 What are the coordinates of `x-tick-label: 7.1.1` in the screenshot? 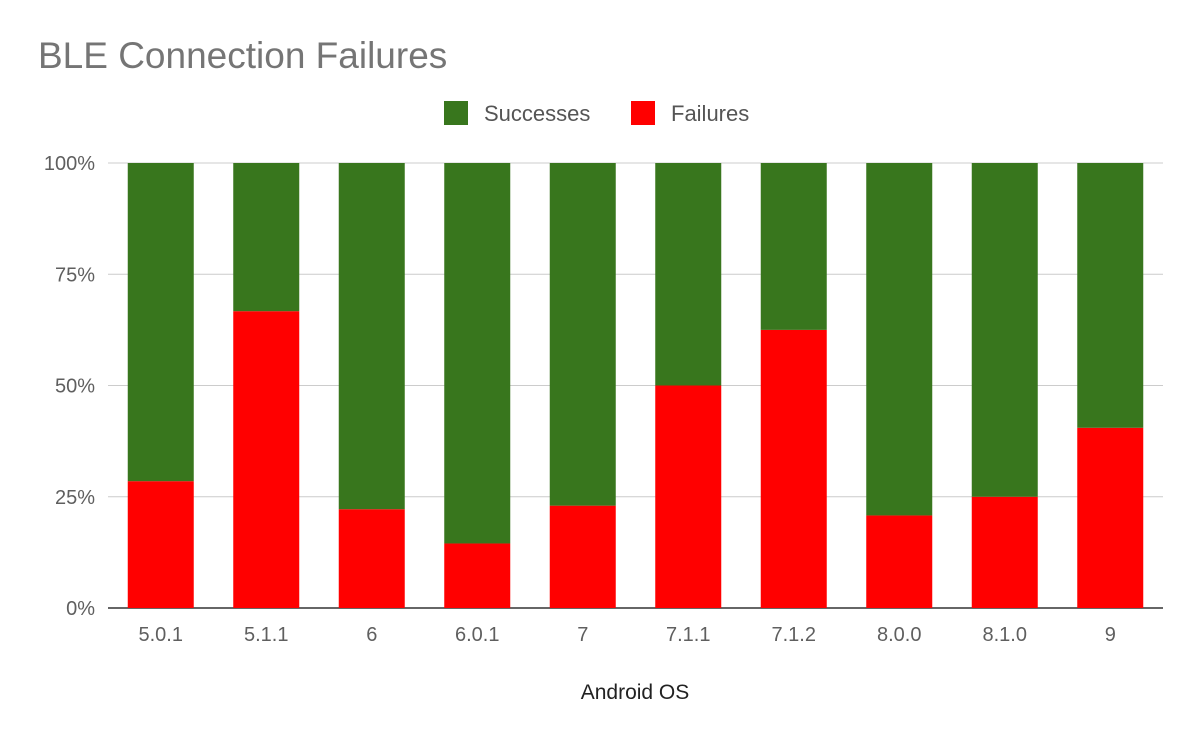 It's located at (688, 635).